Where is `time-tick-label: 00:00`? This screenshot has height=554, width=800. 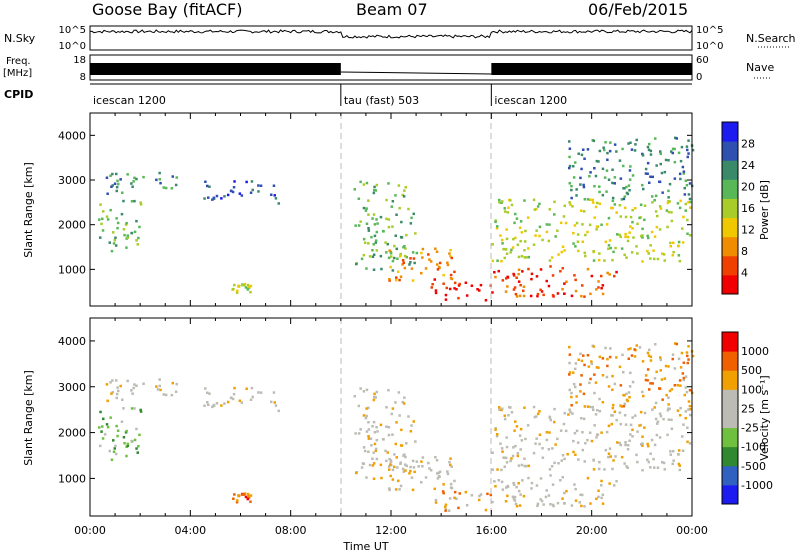
time-tick-label: 00:00 is located at coordinates (692, 530).